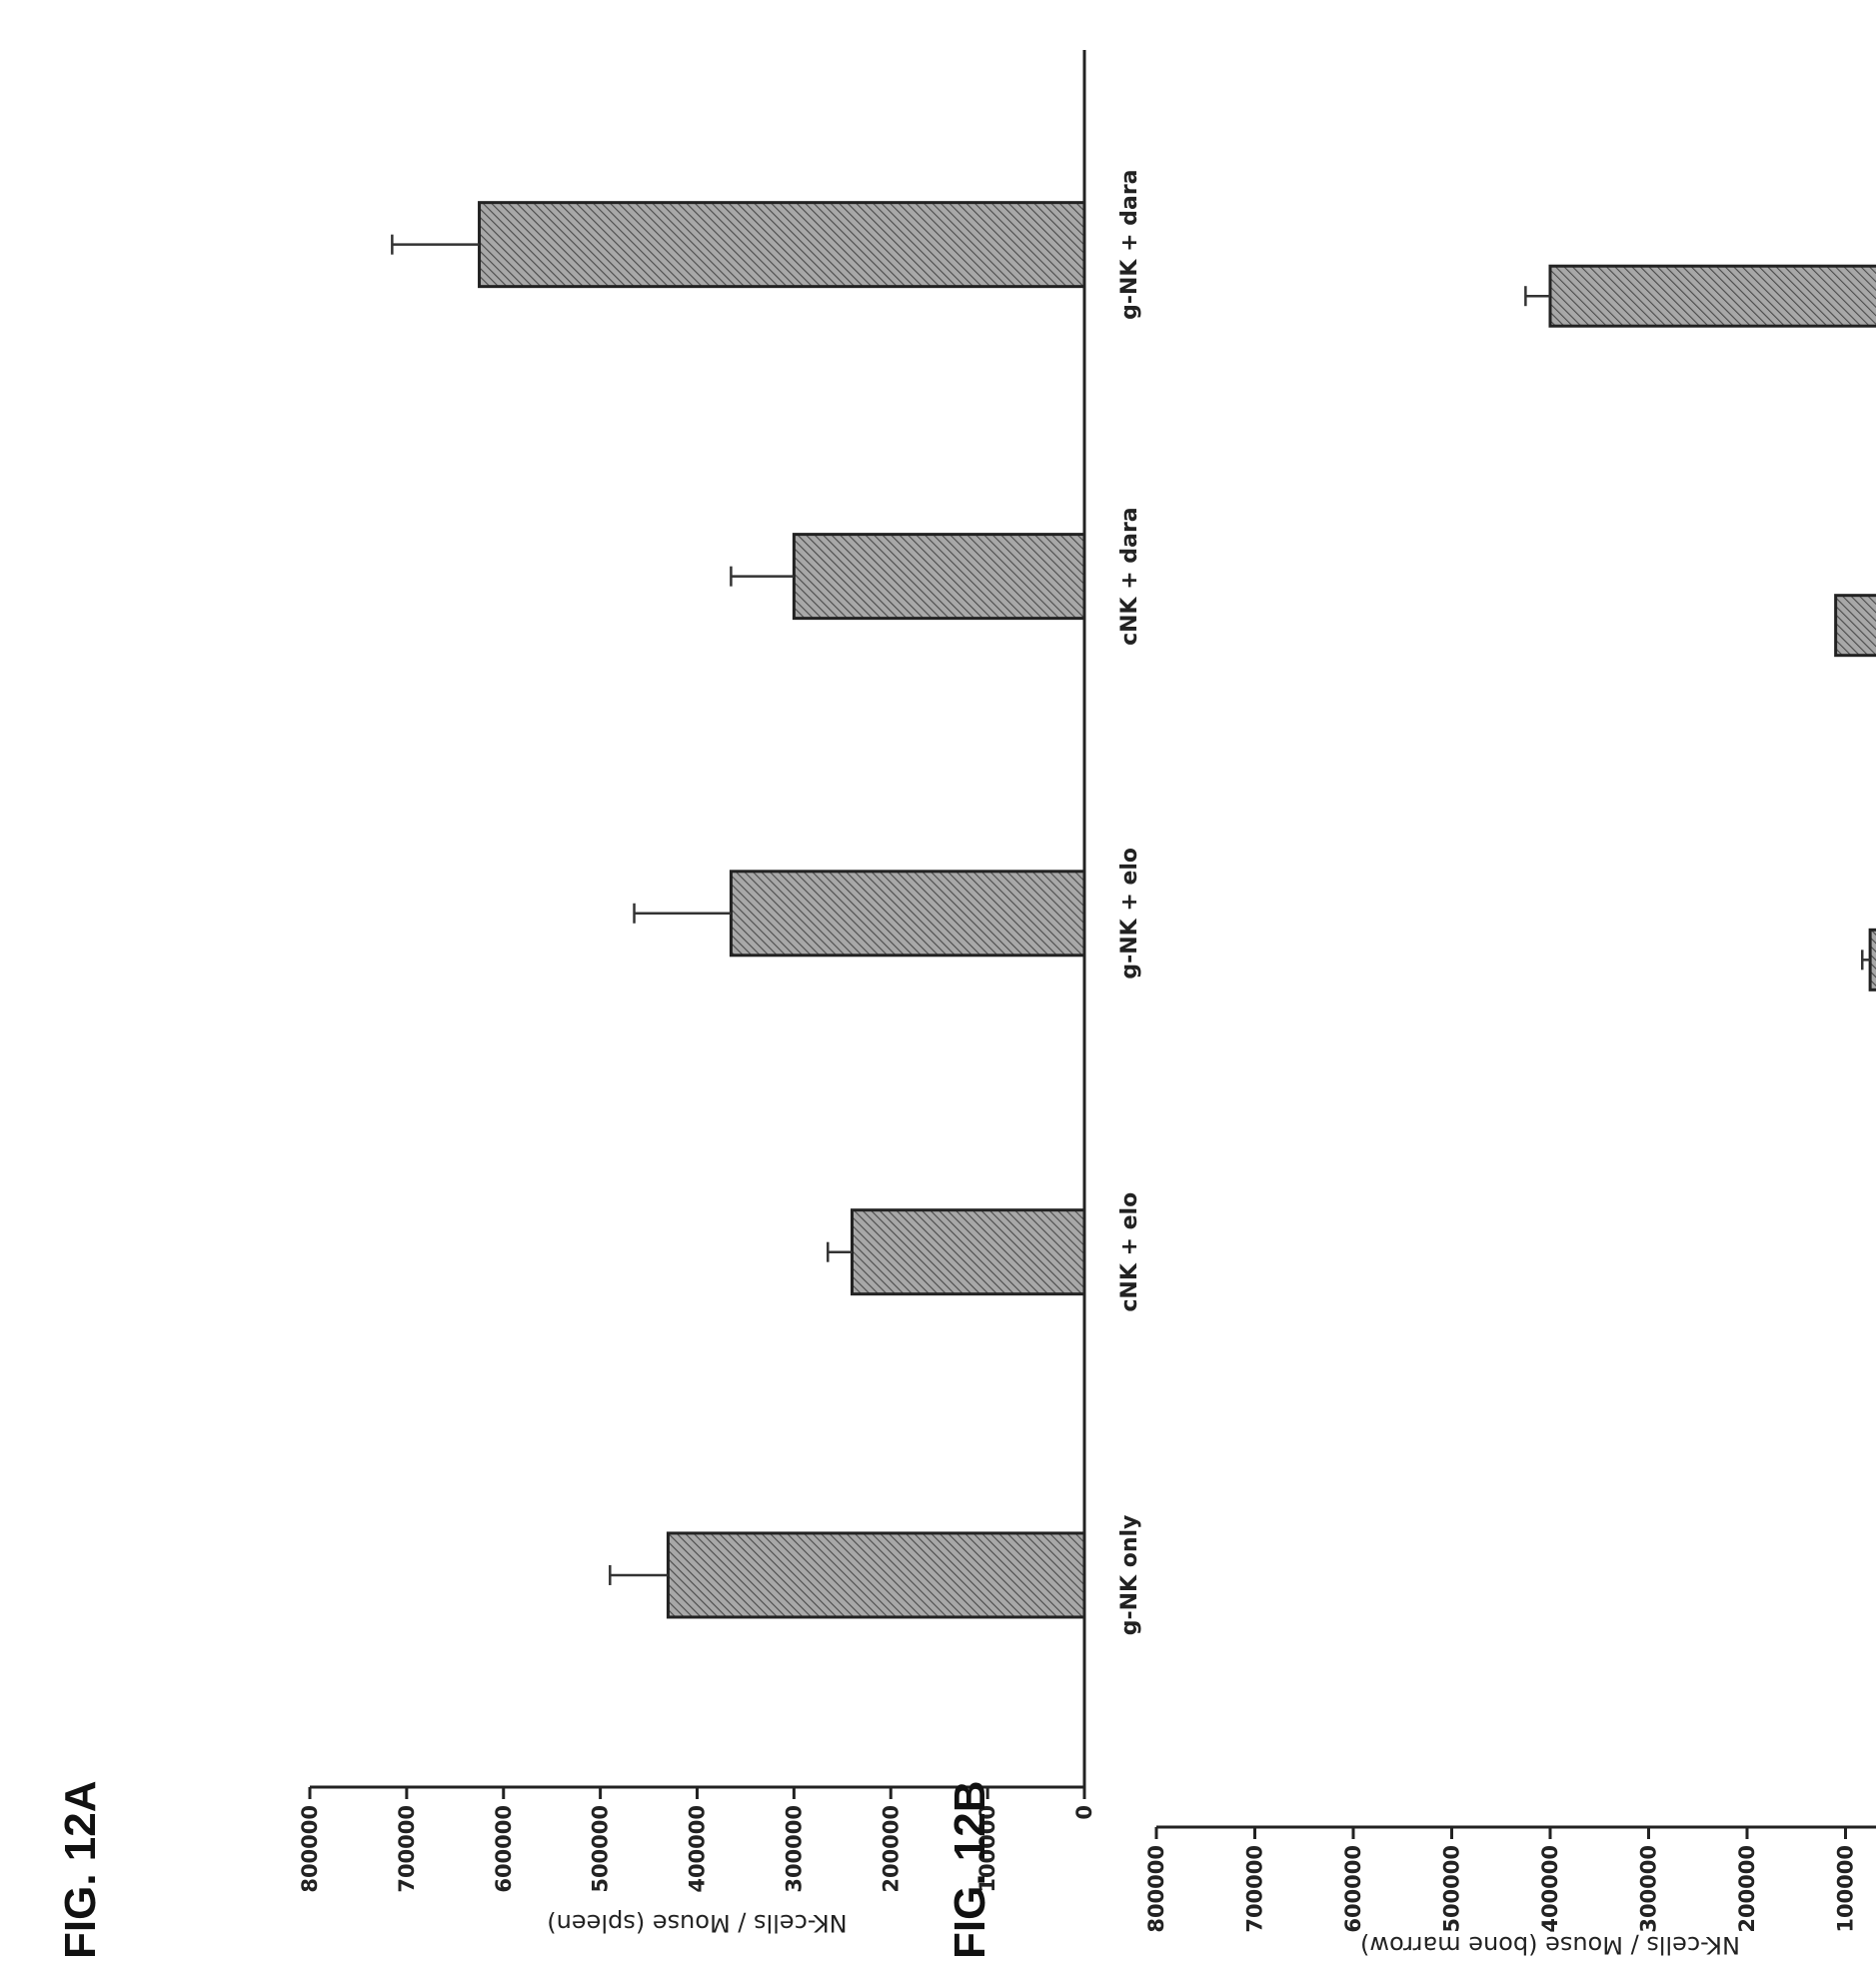  I want to click on y-tick-label-12a: 300000, so click(794, 1849).